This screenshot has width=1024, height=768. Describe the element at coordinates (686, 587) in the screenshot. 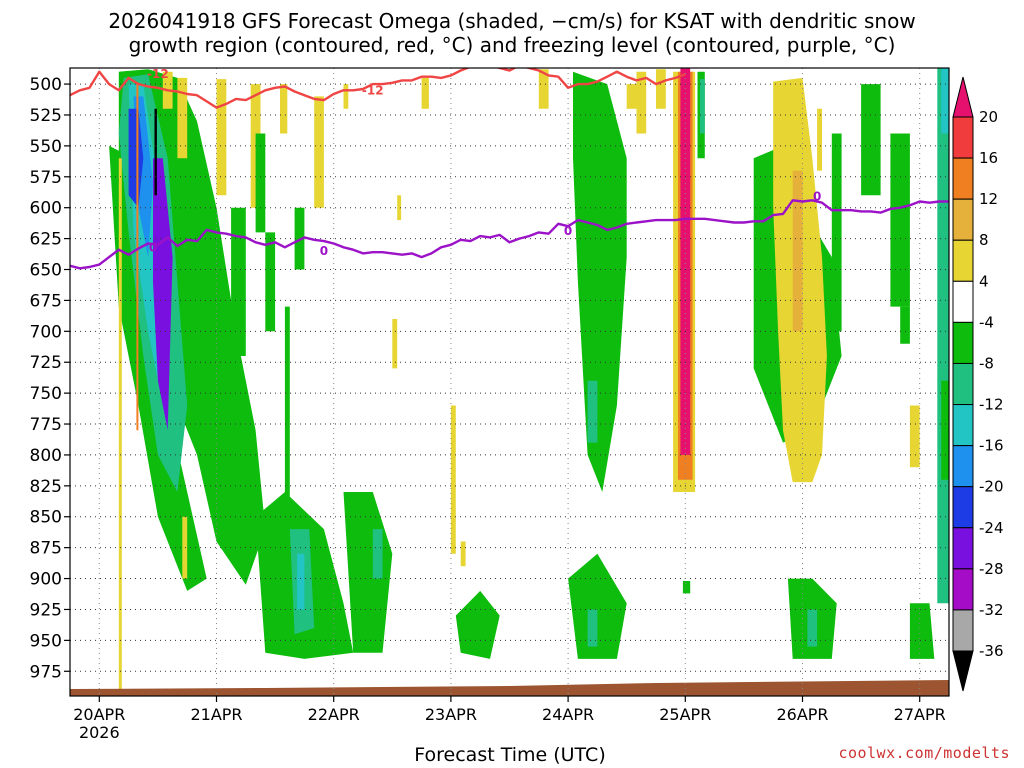

I see `shade-green-apr25b` at that location.